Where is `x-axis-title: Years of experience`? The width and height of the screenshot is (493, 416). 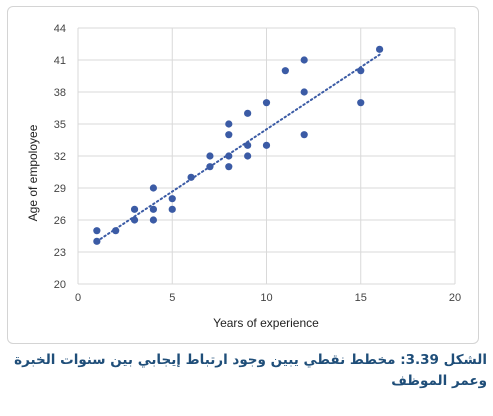
x-axis-title: Years of experience is located at coordinates (266, 323).